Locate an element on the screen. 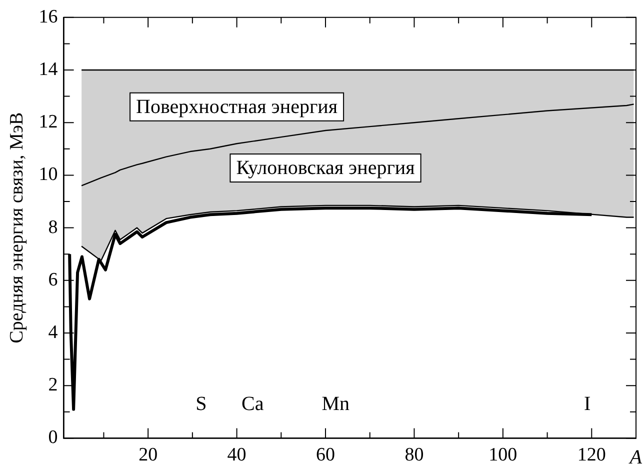 The height and width of the screenshot is (473, 644). x-tick-label: 20 is located at coordinates (148, 455).